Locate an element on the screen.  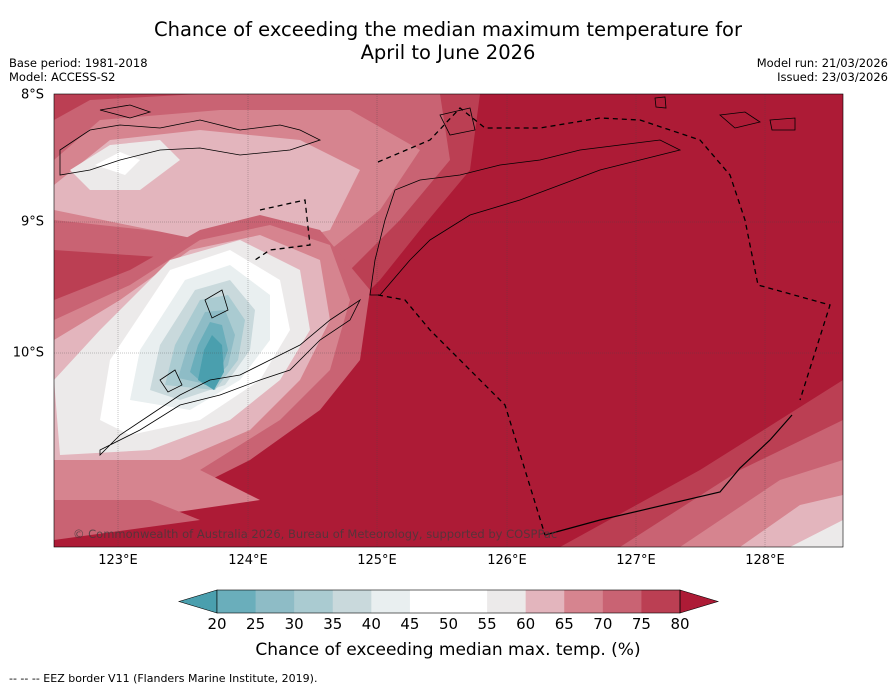
lat-label-9s: 9°S is located at coordinates (32, 222).